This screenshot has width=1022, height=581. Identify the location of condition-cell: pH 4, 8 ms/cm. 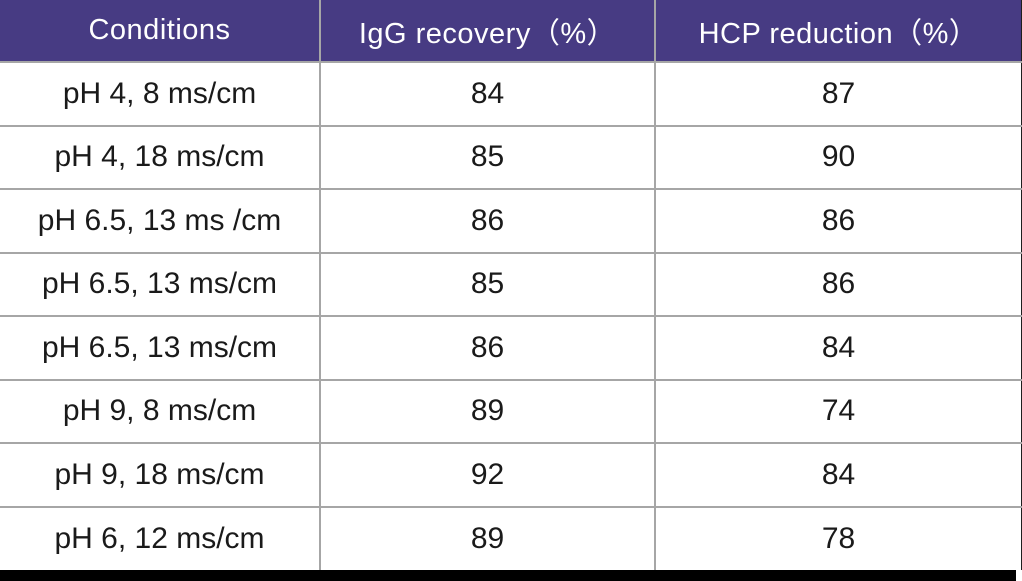
(160, 94).